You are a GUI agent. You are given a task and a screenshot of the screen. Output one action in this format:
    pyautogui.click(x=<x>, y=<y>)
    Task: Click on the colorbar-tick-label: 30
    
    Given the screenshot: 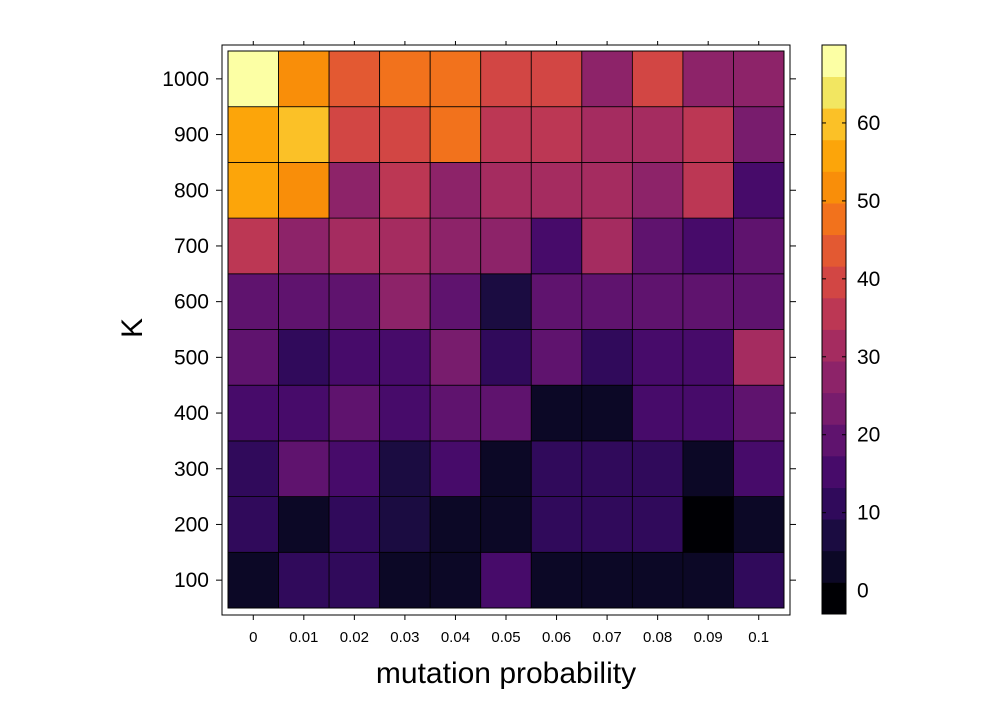 What is the action you would take?
    pyautogui.click(x=868, y=357)
    